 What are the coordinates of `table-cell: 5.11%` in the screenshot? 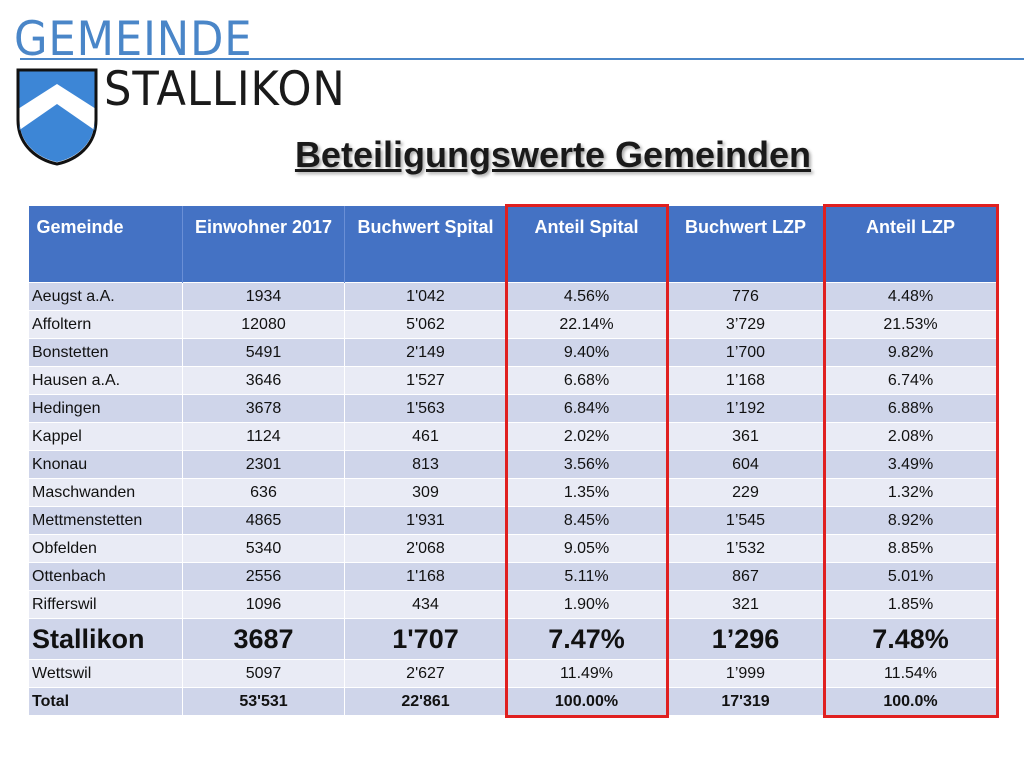 It's located at (586, 576).